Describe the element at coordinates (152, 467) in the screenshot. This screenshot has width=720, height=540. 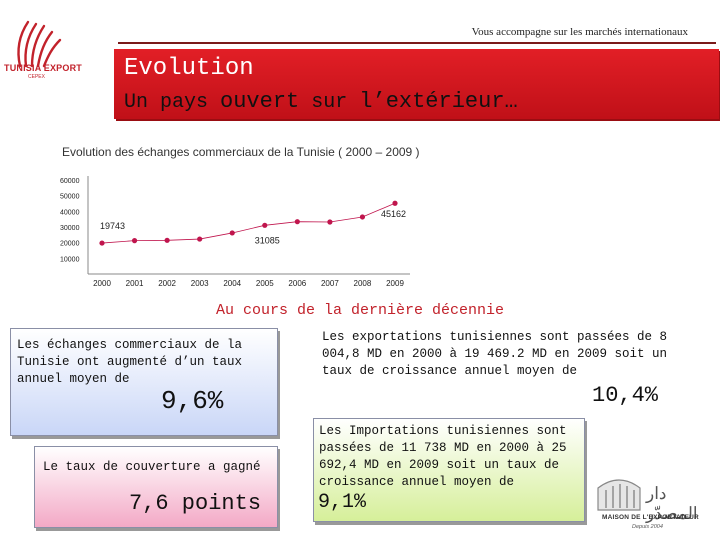
I see `coverage-text: Le taux de couverture a gagné` at that location.